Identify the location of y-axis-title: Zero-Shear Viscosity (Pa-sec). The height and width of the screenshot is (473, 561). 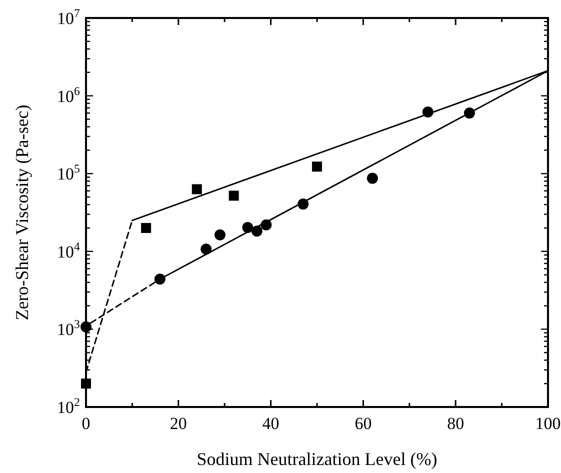
(22, 212).